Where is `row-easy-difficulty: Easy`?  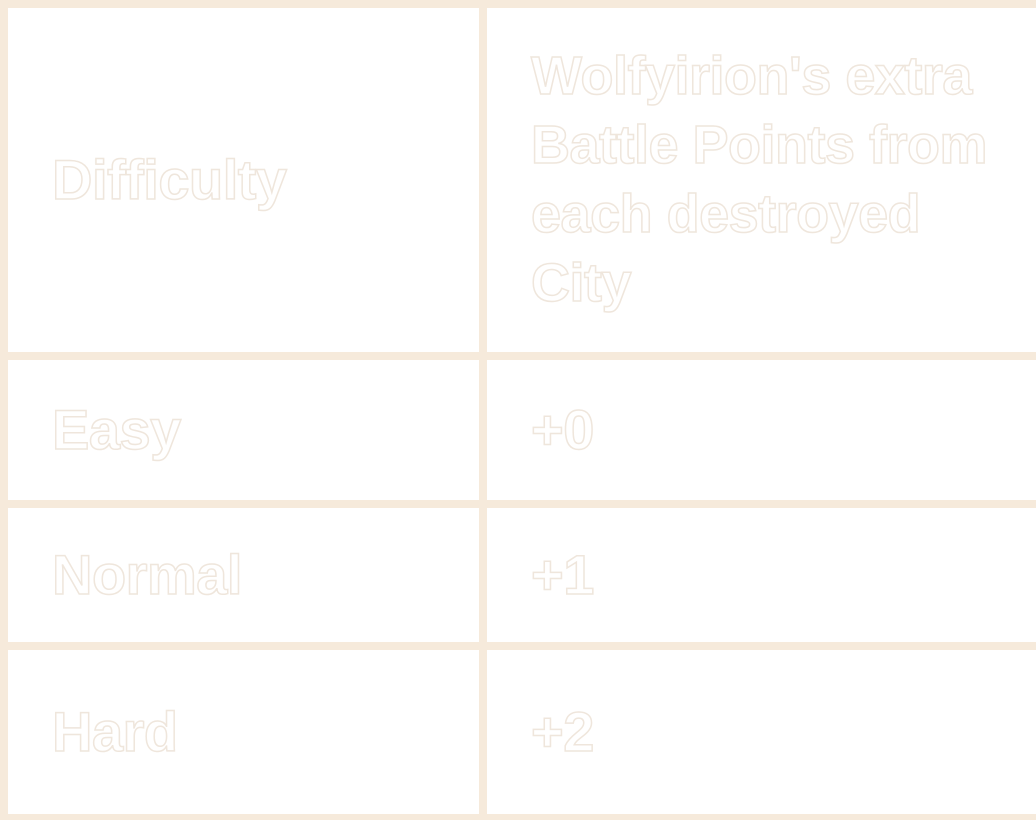 row-easy-difficulty: Easy is located at coordinates (243, 430).